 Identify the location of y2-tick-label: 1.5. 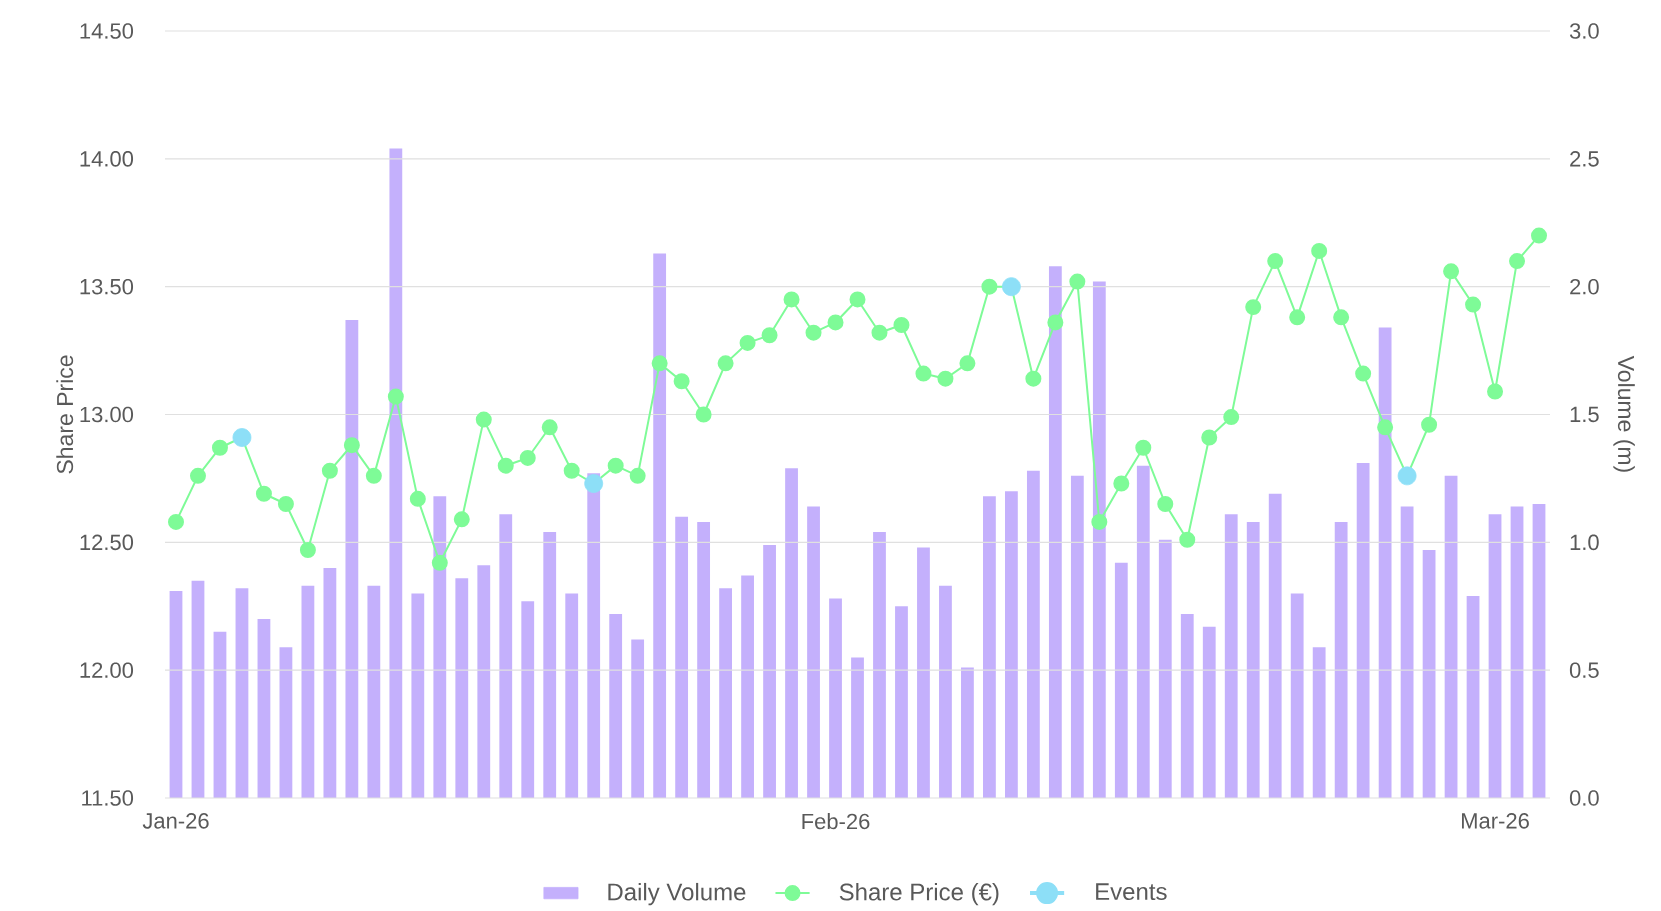
(1584, 414).